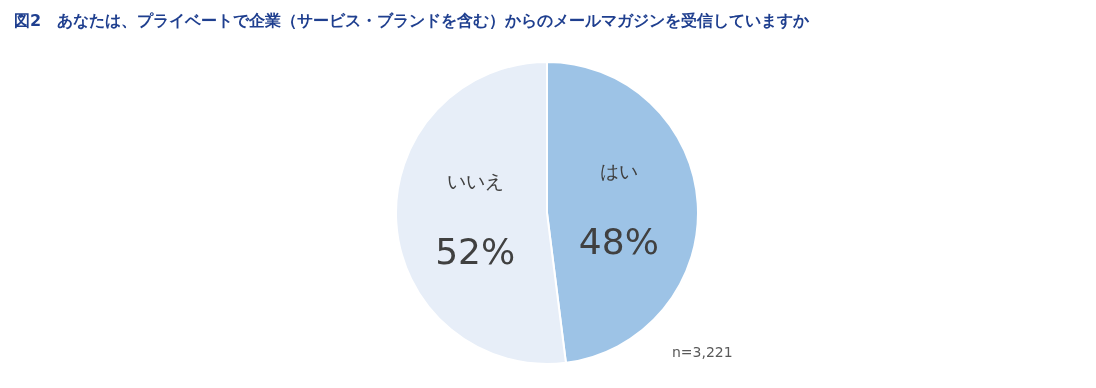 This screenshot has height=388, width=1096. Describe the element at coordinates (475, 180) in the screenshot. I see `slice-label: いいえ` at that location.